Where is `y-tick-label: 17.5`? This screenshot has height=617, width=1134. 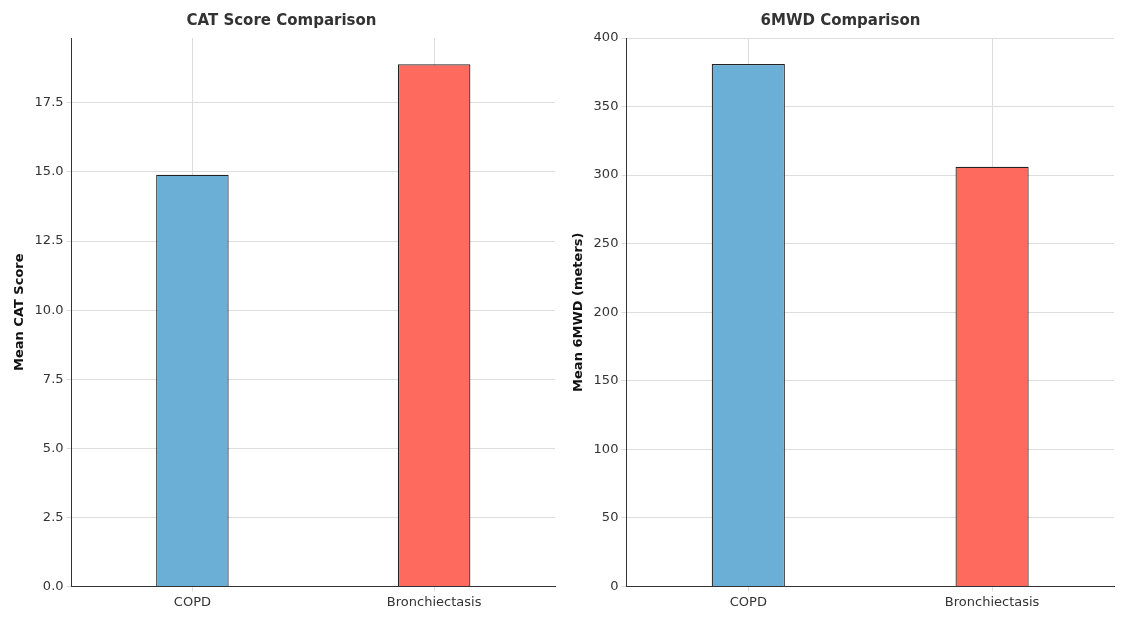 y-tick-label: 17.5 is located at coordinates (49, 102).